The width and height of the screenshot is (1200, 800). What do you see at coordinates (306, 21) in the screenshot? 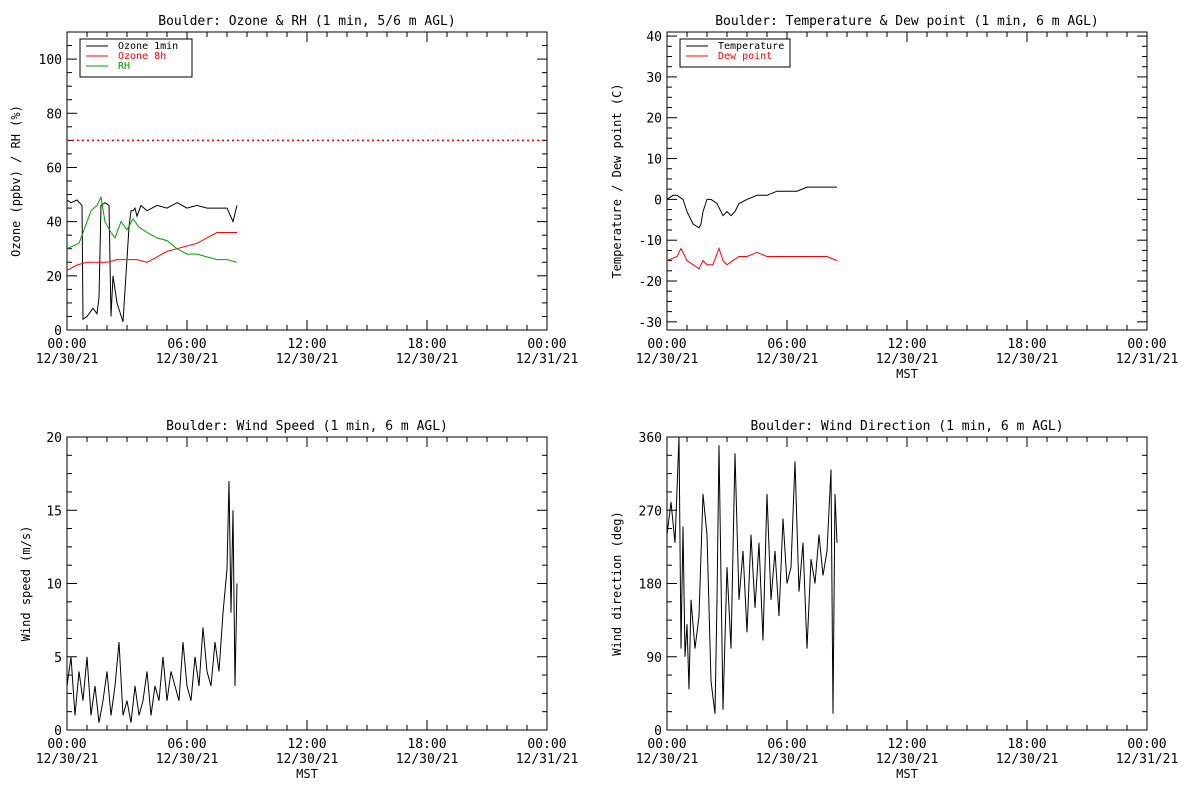
I see `chart-title: Boulder: Ozone & RH (1 min, 5/6 m AGL)` at bounding box center [306, 21].